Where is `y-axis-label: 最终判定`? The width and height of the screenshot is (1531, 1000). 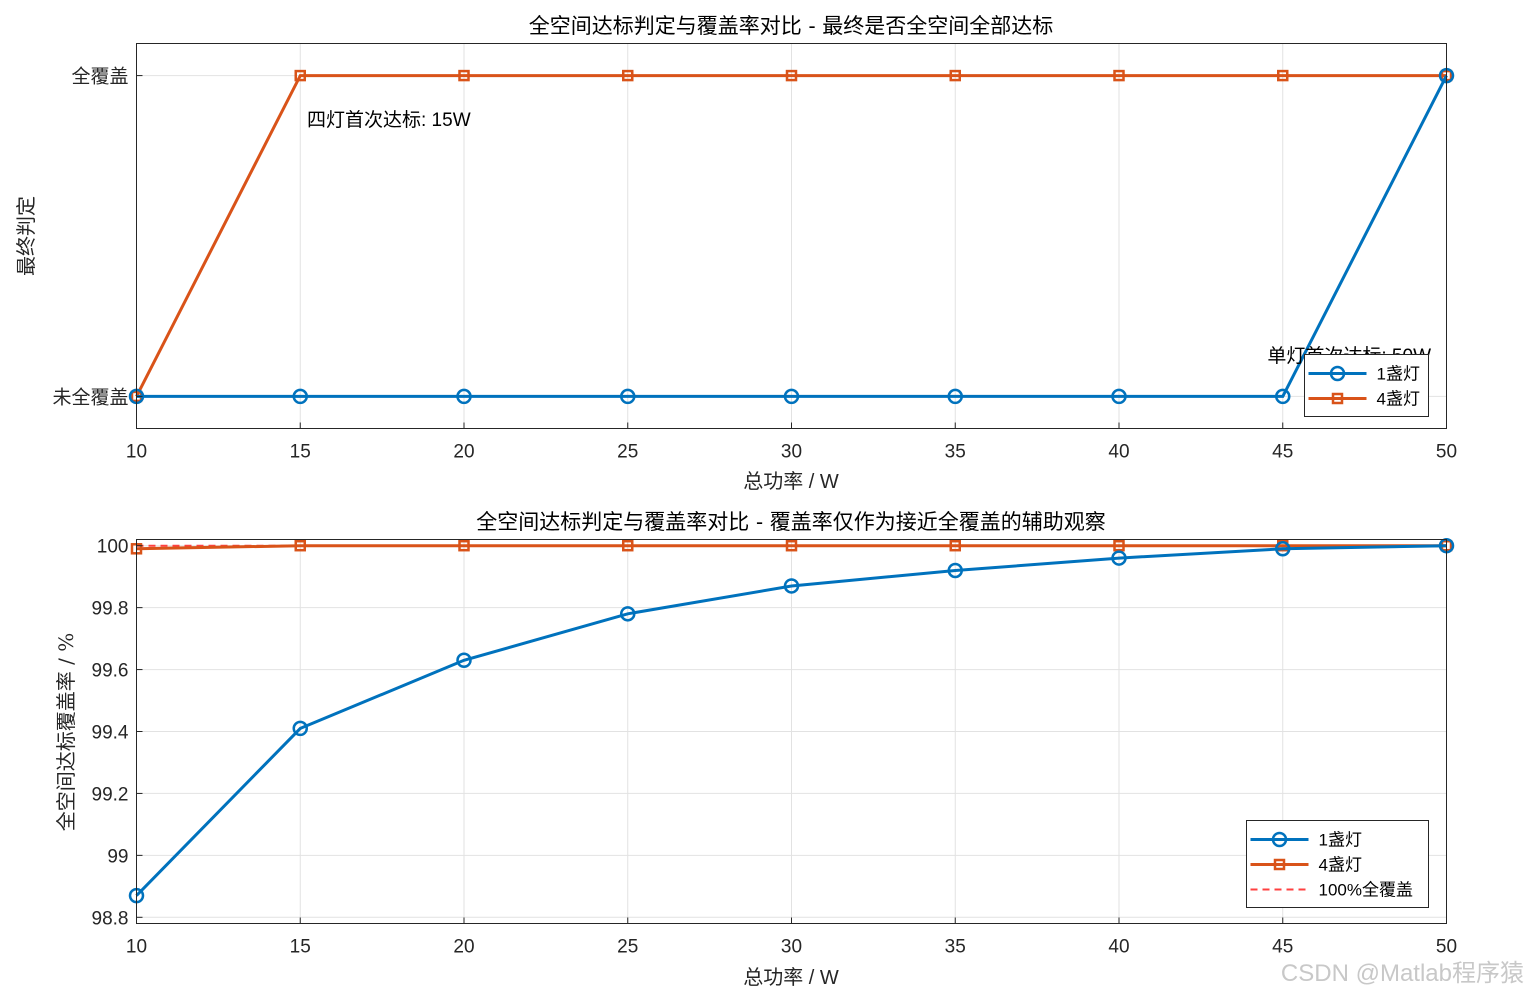 y-axis-label: 最终判定 is located at coordinates (26, 236).